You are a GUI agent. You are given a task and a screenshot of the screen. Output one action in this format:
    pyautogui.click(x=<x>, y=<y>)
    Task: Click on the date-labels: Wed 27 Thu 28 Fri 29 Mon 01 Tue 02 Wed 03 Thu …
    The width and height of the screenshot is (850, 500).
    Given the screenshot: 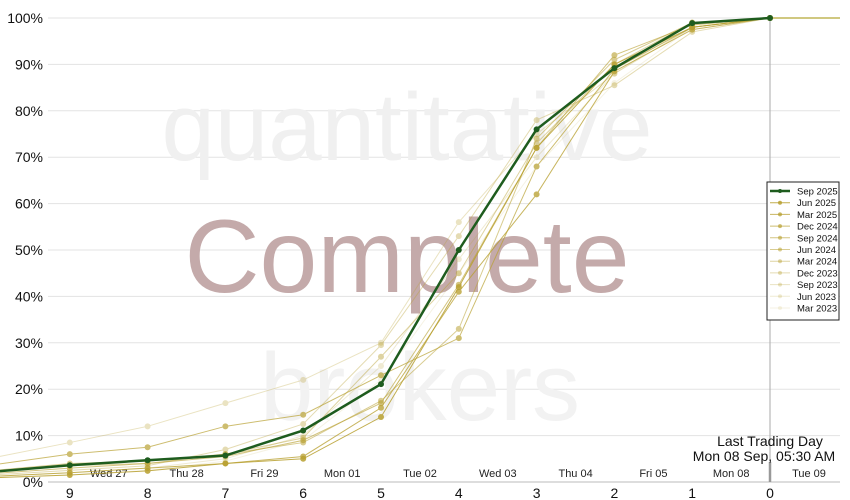 What is the action you would take?
    pyautogui.click(x=458, y=474)
    